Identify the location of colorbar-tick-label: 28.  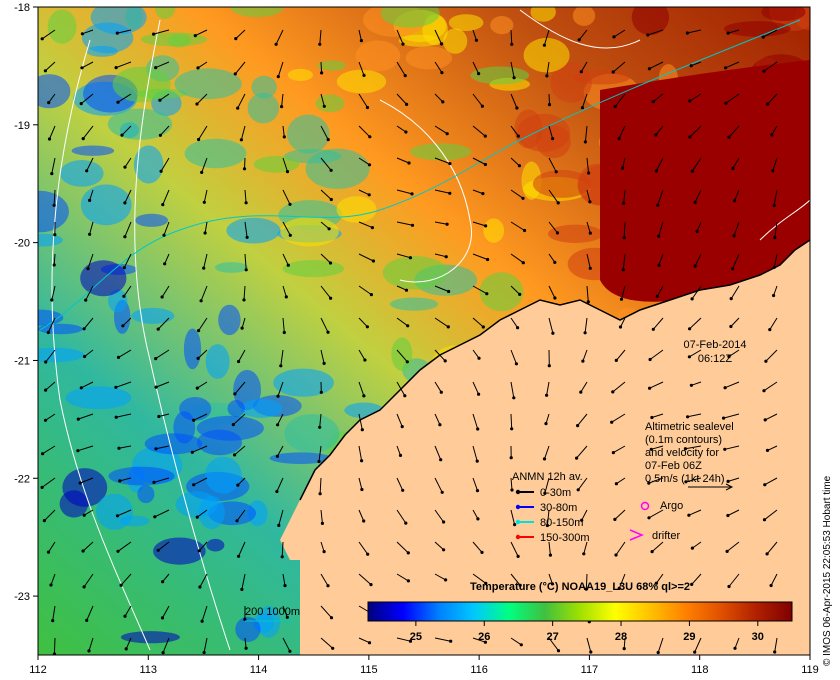
(621, 637).